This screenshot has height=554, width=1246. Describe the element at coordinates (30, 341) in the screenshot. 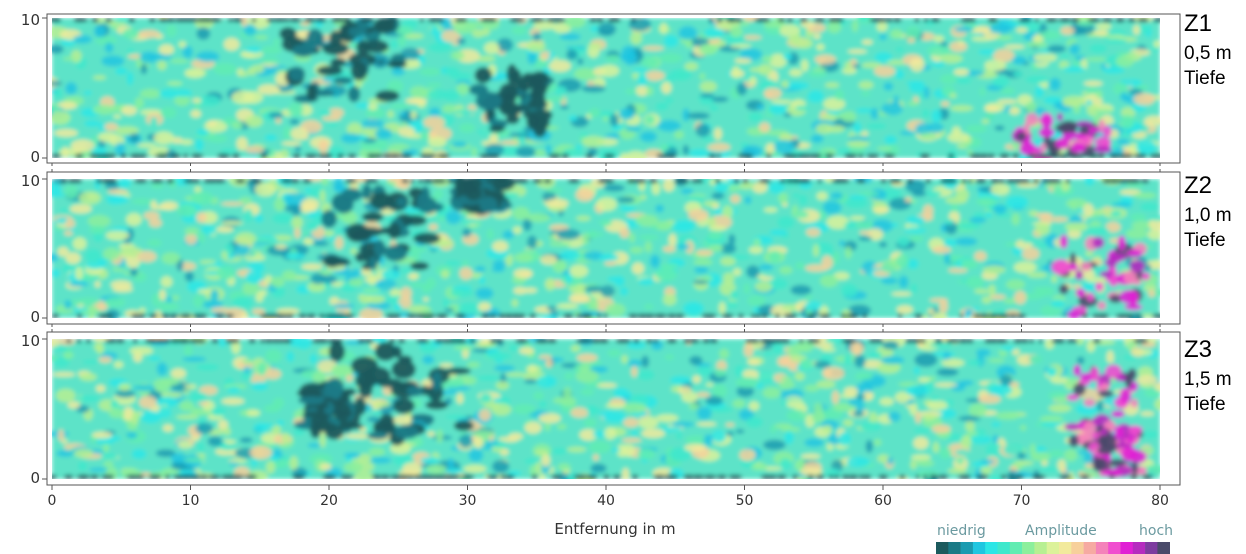

I see `y-tick-top-z3: 10` at that location.